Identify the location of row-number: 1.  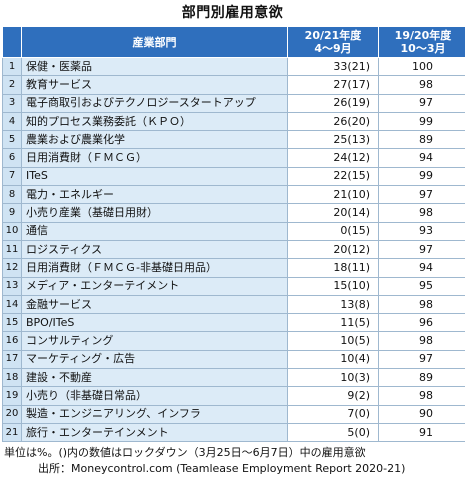
(12, 66).